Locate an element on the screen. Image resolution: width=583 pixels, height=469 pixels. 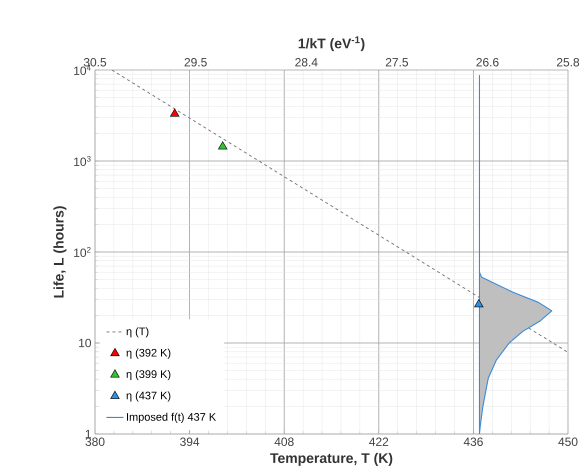
legend-label: Imposed f(t) 437 K is located at coordinates (171, 417).